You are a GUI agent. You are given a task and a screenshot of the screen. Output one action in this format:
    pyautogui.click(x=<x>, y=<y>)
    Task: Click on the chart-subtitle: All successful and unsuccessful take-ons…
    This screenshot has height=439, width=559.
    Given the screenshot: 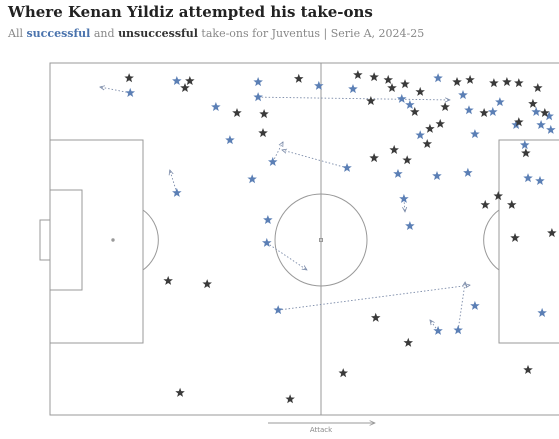 What is the action you would take?
    pyautogui.click(x=215, y=34)
    